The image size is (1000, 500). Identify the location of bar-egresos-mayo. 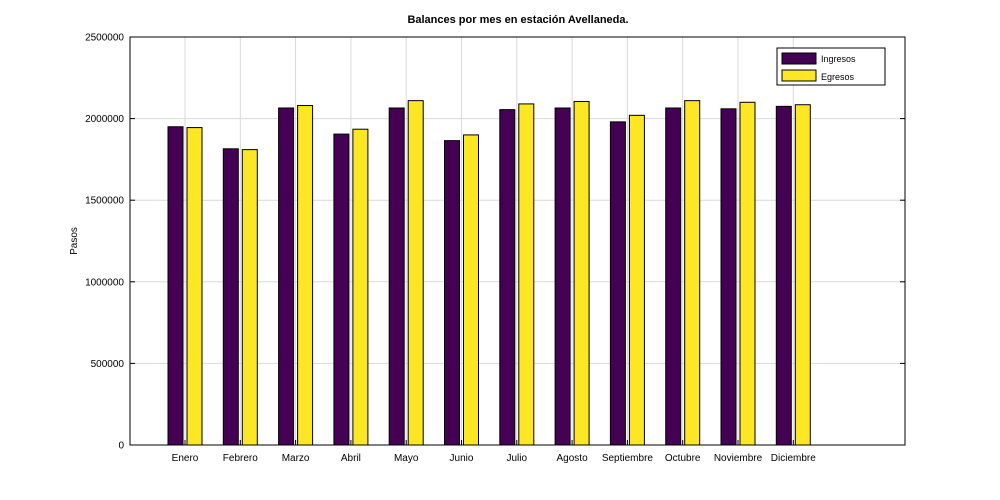
(415, 273).